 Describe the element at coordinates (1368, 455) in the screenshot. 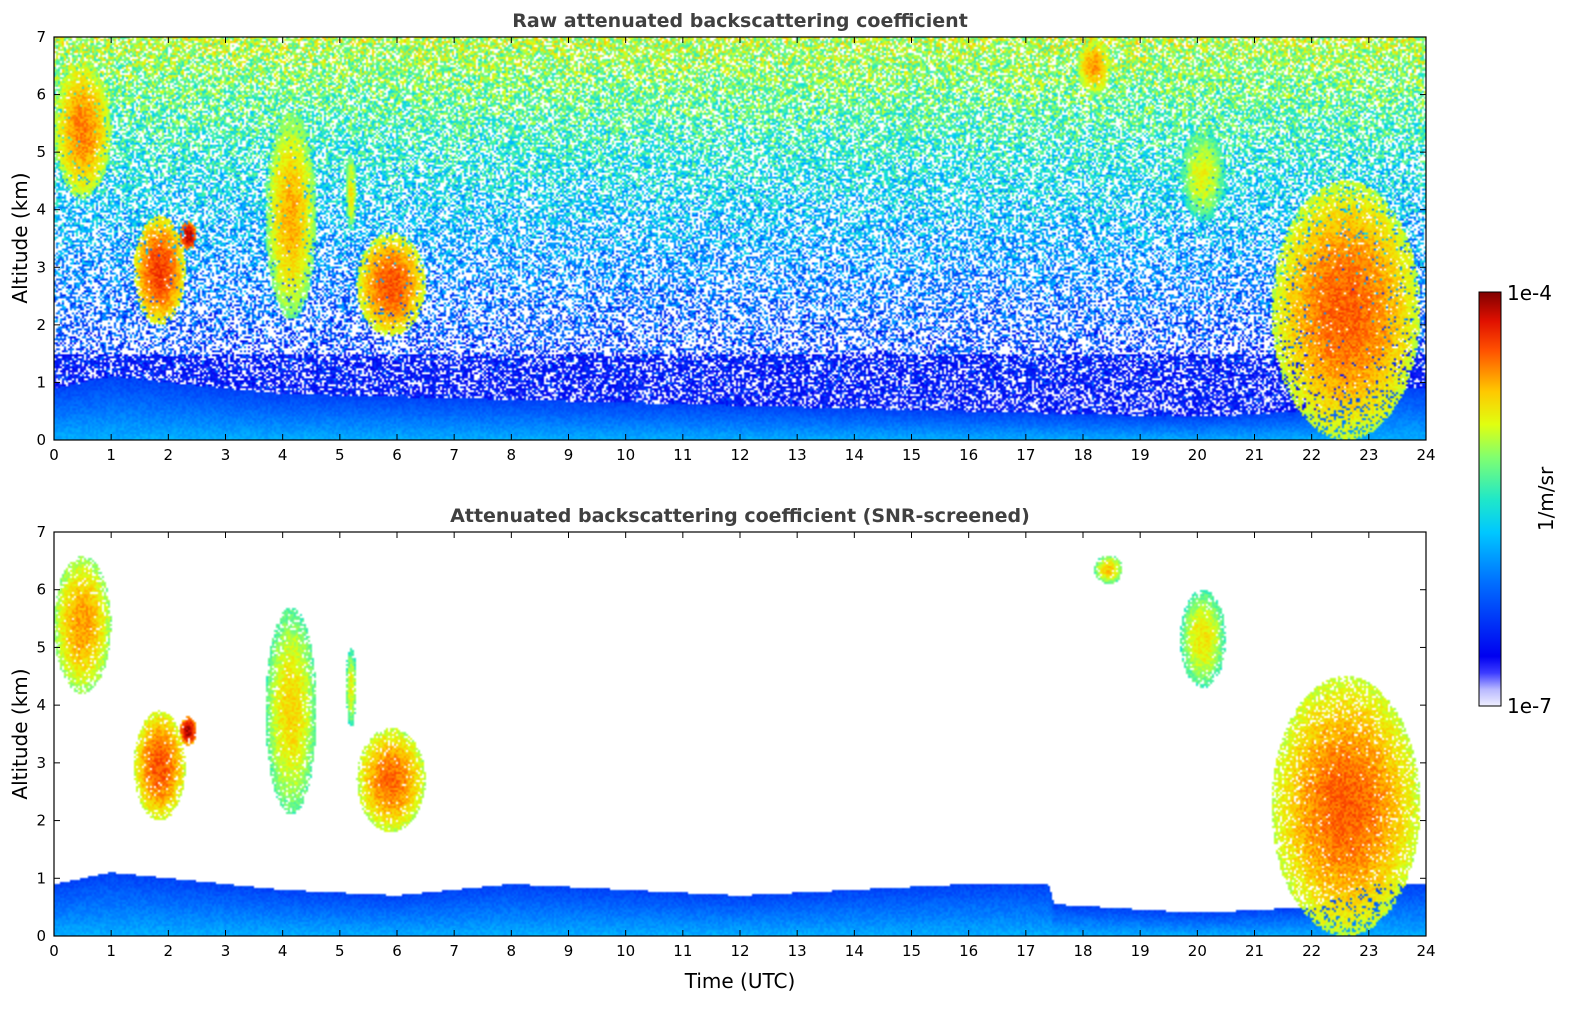

I see `x-tick-label-raw: 23` at that location.